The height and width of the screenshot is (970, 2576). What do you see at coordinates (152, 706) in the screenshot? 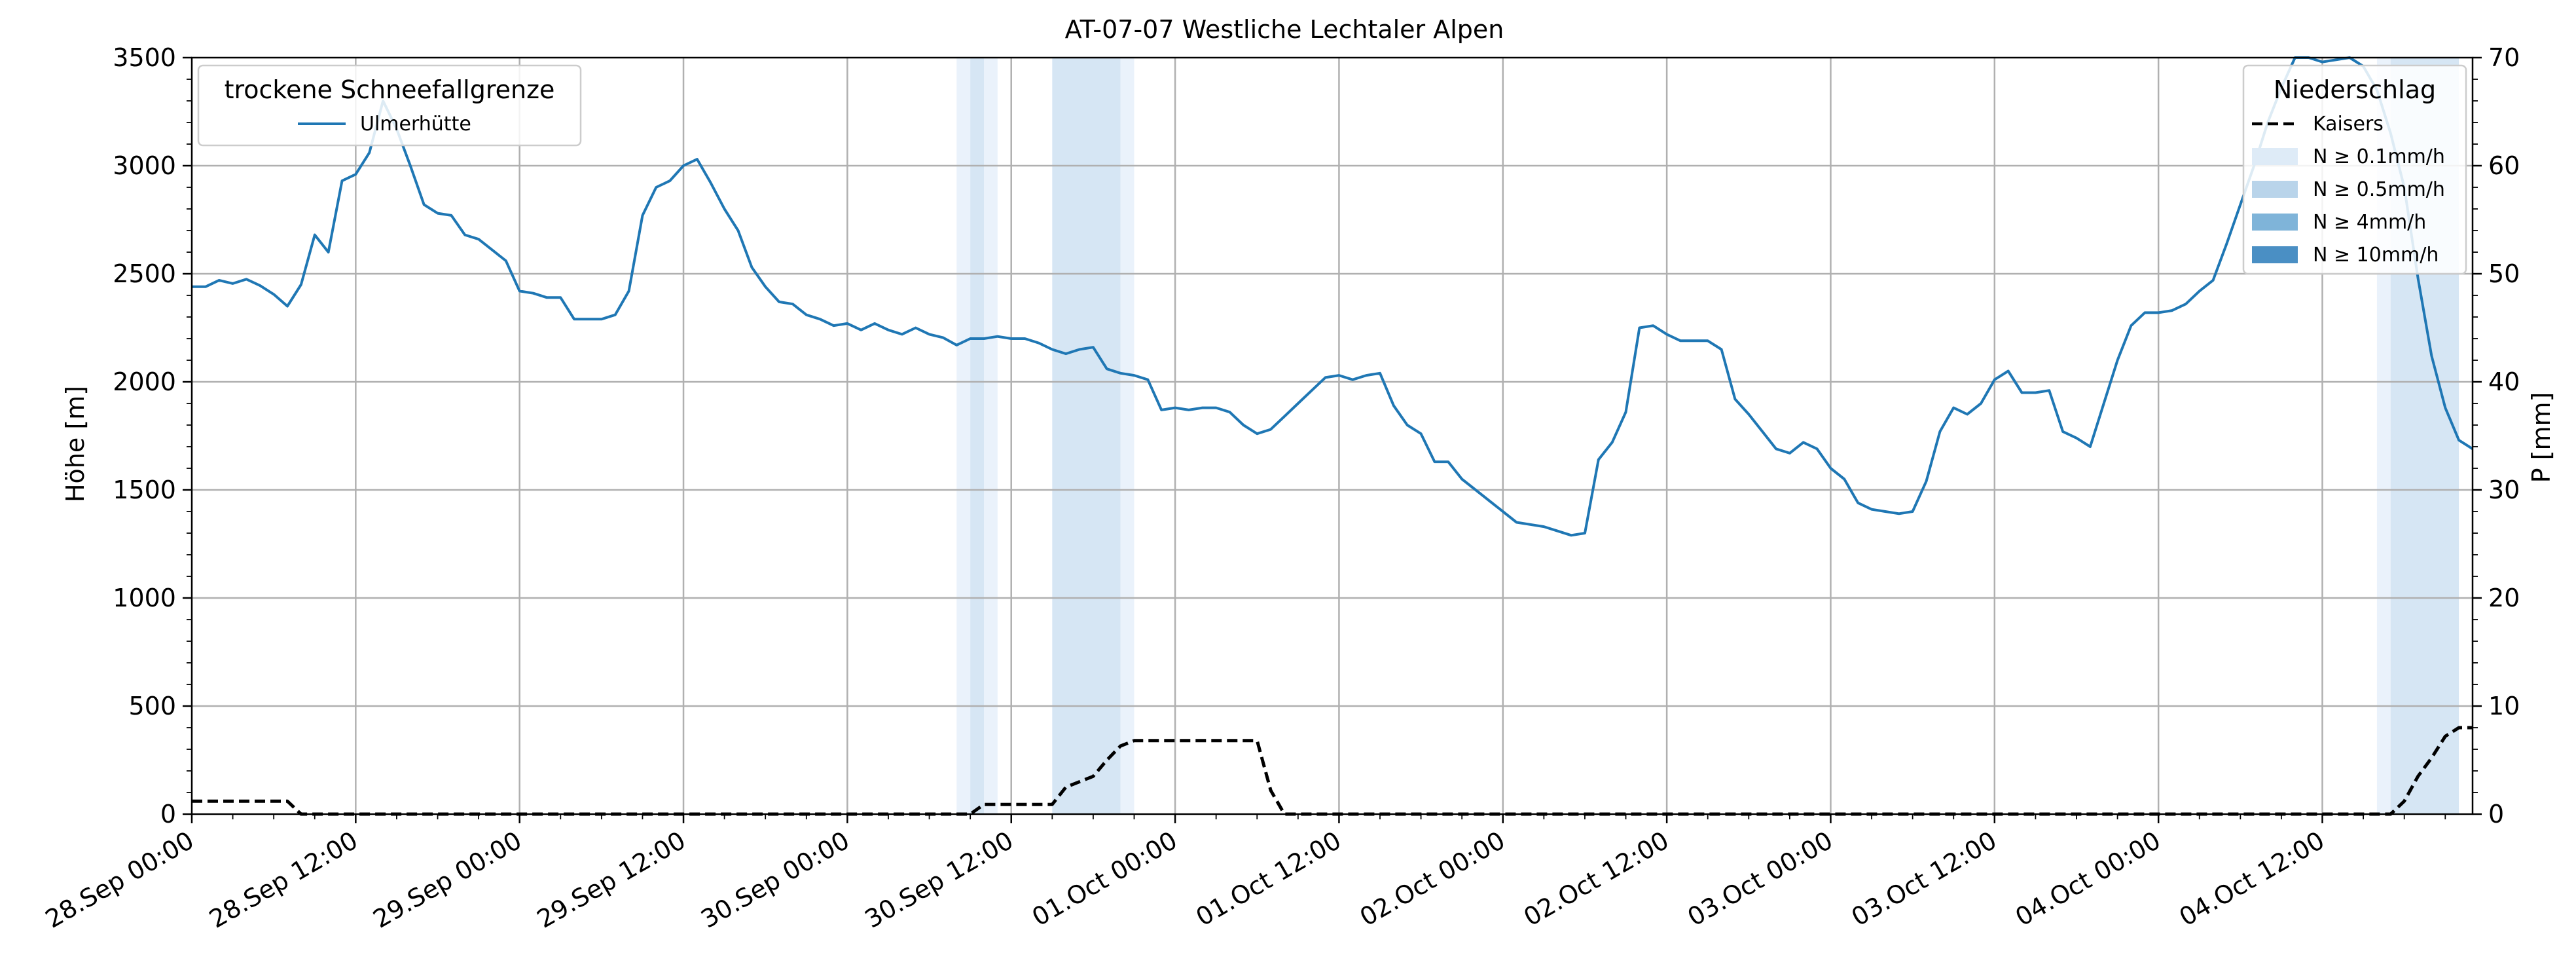
I see `y-tick-label-1: 500` at bounding box center [152, 706].